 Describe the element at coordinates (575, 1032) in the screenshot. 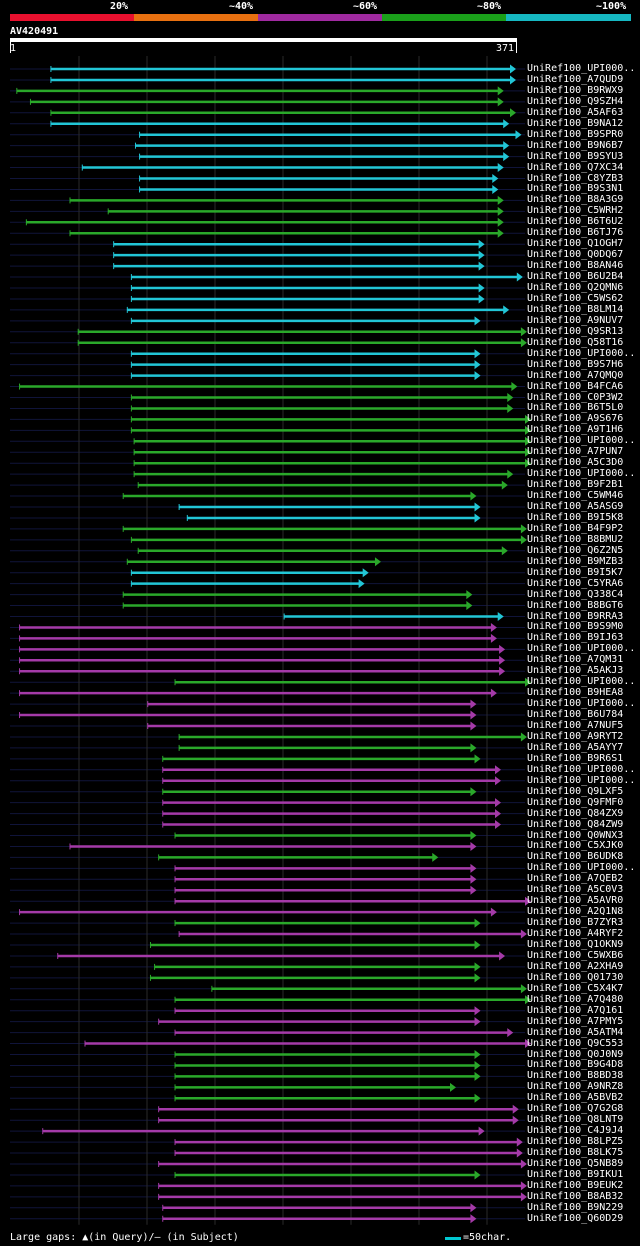

I see `hit-label-link: UniRef100_A5ATM4` at that location.